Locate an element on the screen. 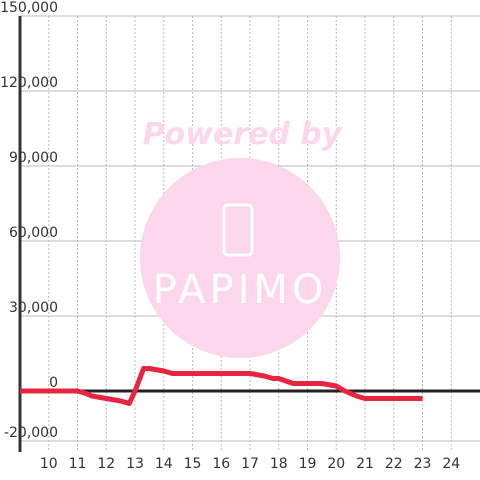  series-line is located at coordinates (221, 386).